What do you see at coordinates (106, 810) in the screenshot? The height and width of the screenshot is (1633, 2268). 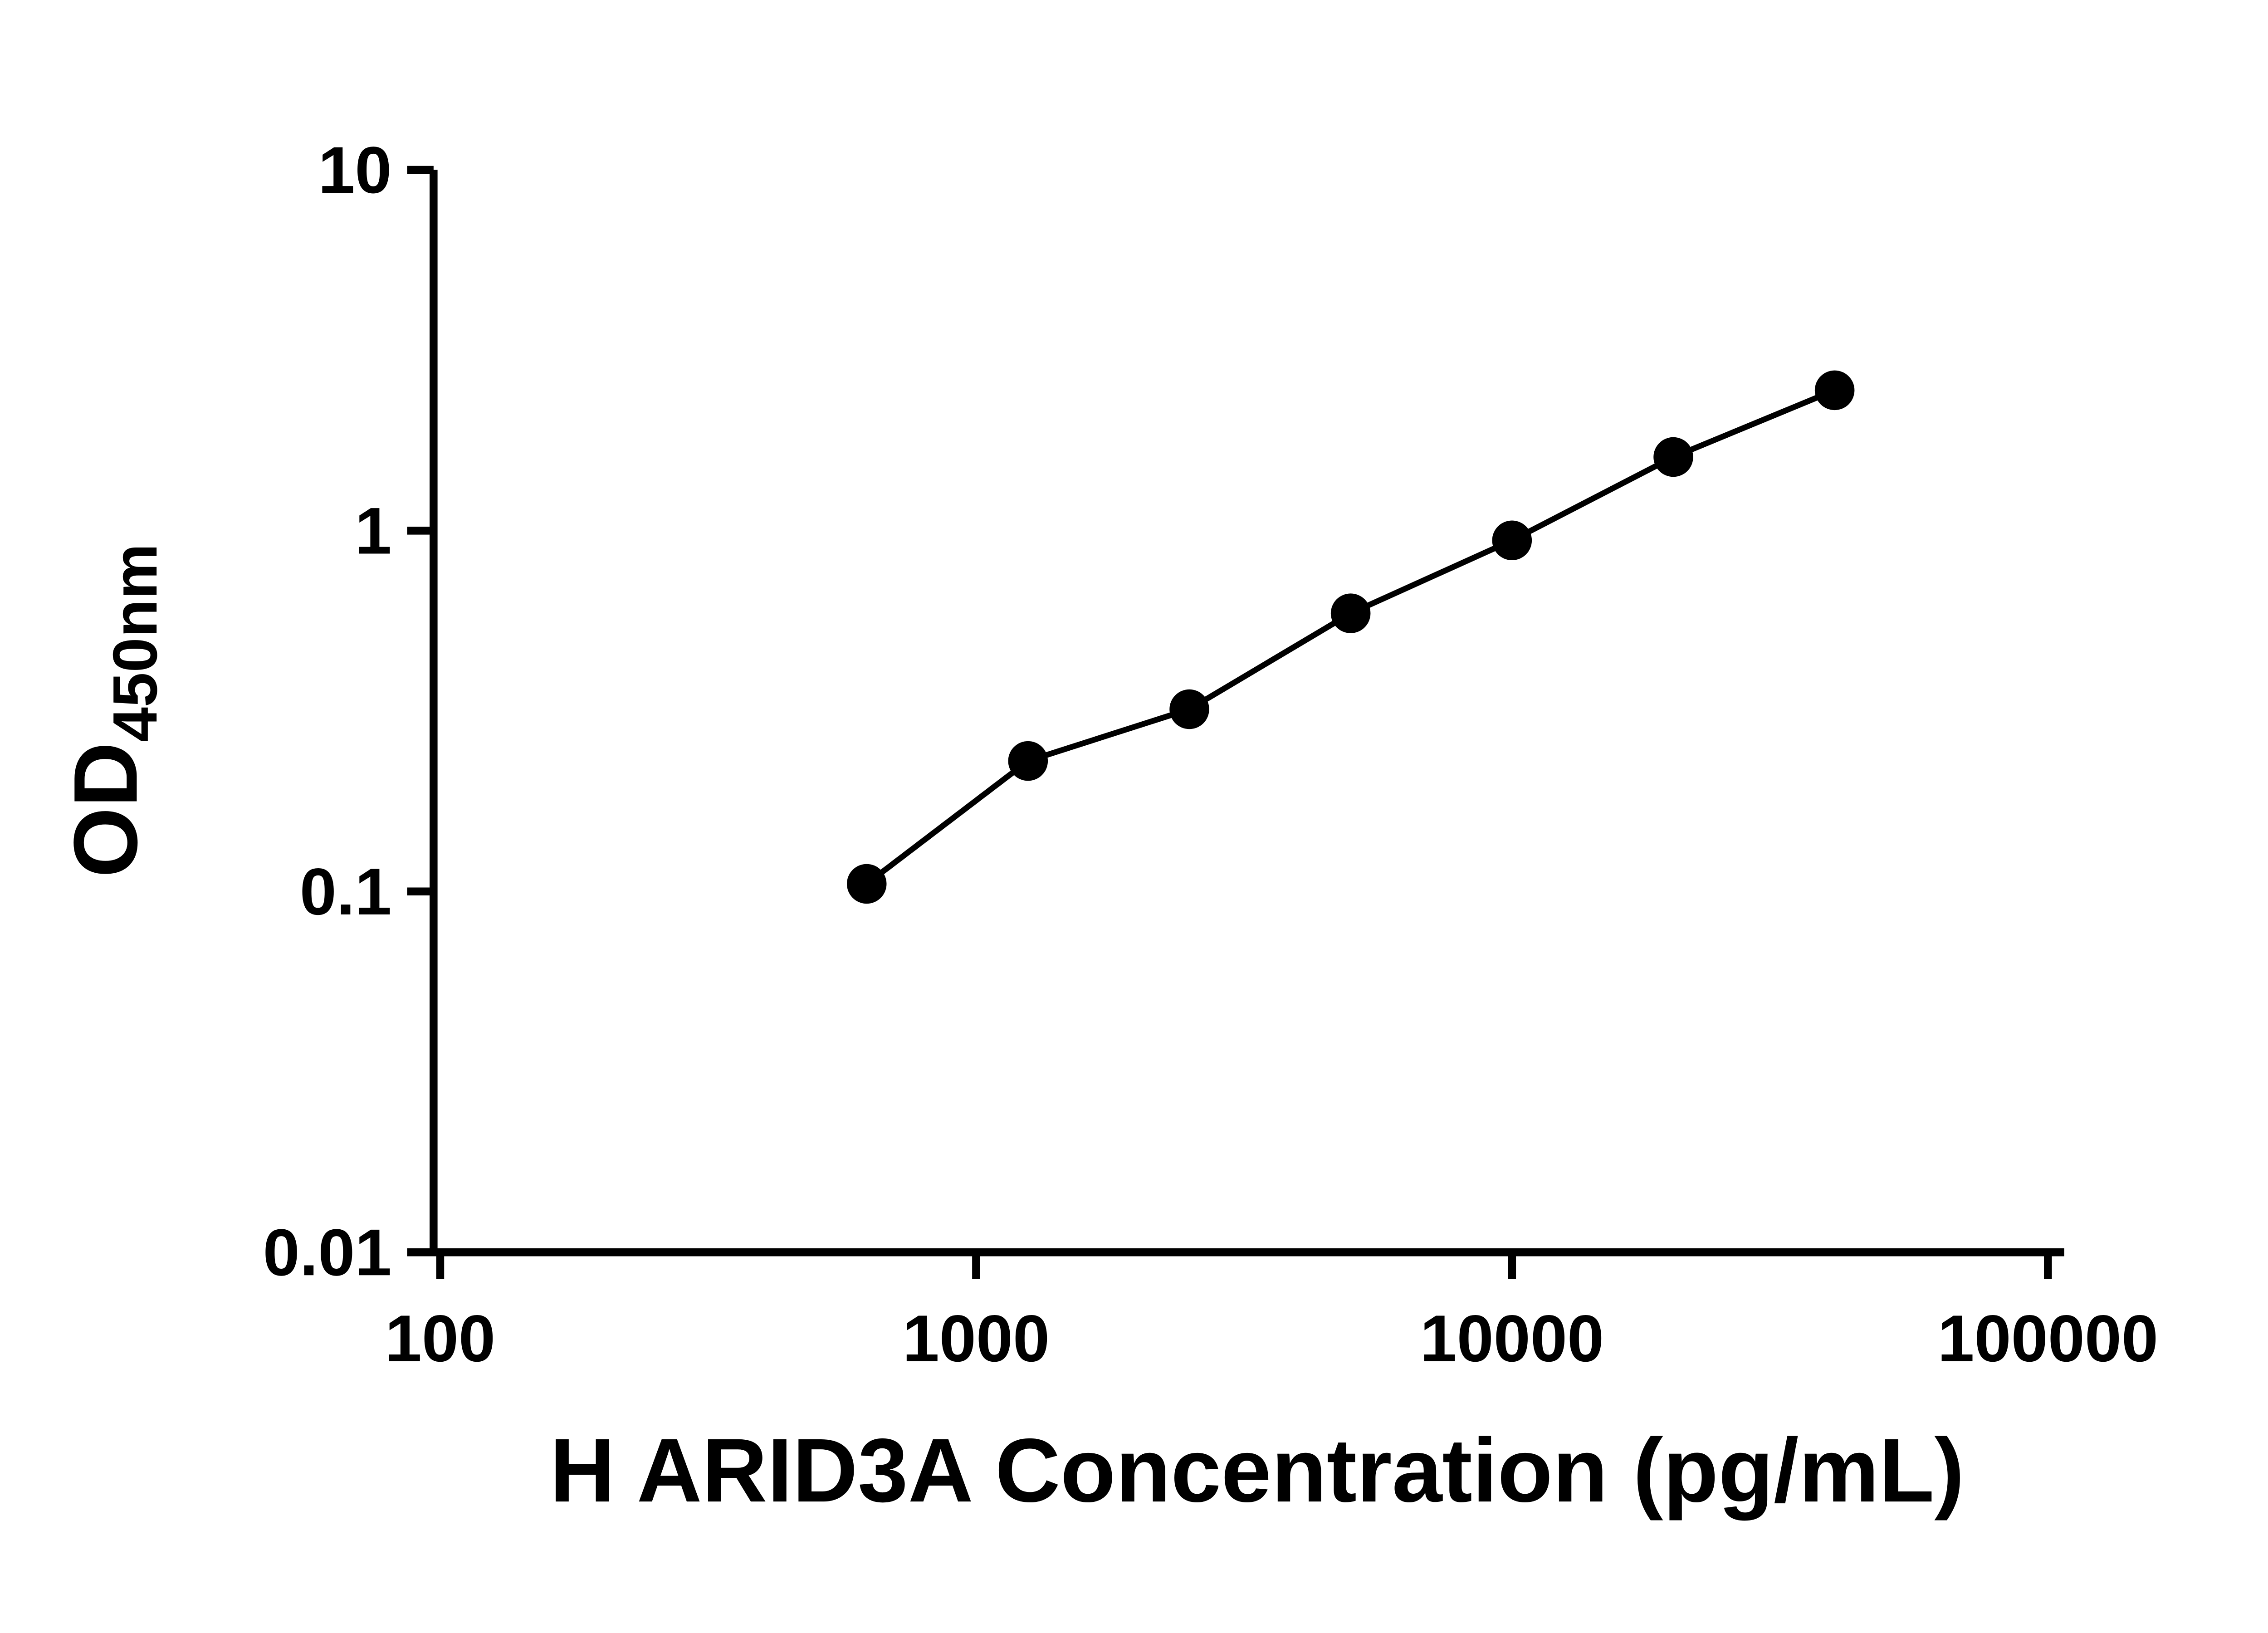 I see `y-axis-title-base: OD` at bounding box center [106, 810].